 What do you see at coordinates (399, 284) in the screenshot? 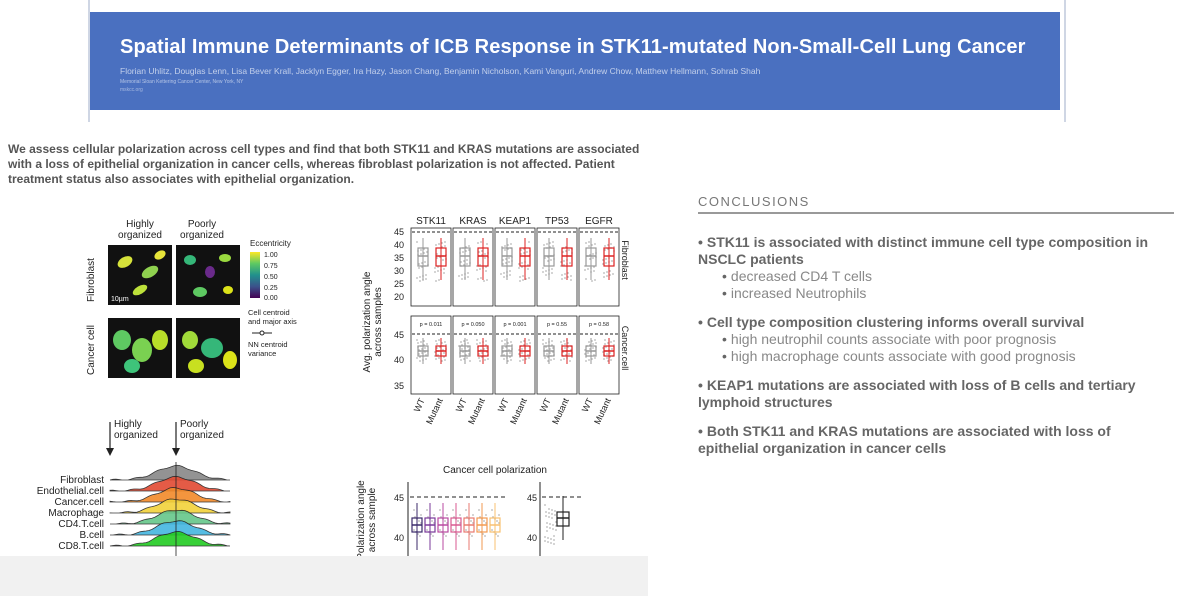
I see `ytick: 25` at bounding box center [399, 284].